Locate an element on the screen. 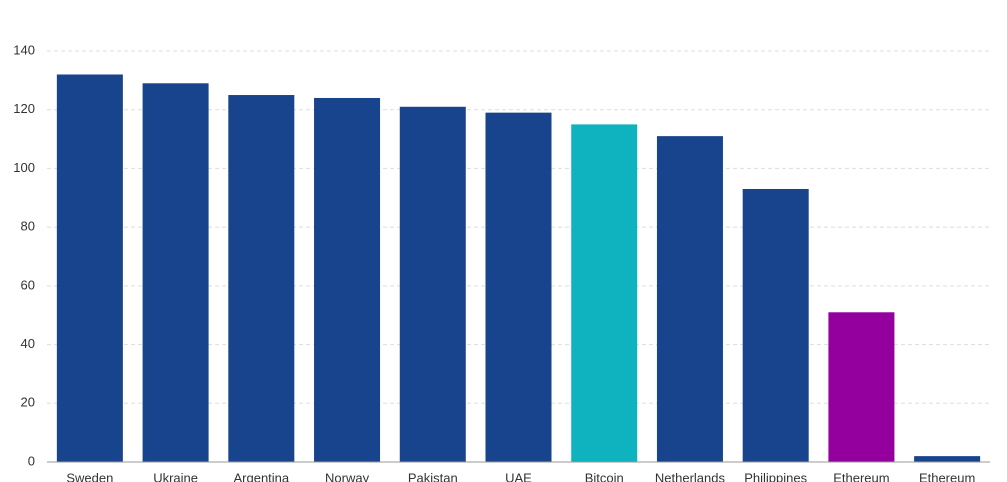 Image resolution: width=1007 pixels, height=482 pixels. y-tick-label: 100 is located at coordinates (24, 167).